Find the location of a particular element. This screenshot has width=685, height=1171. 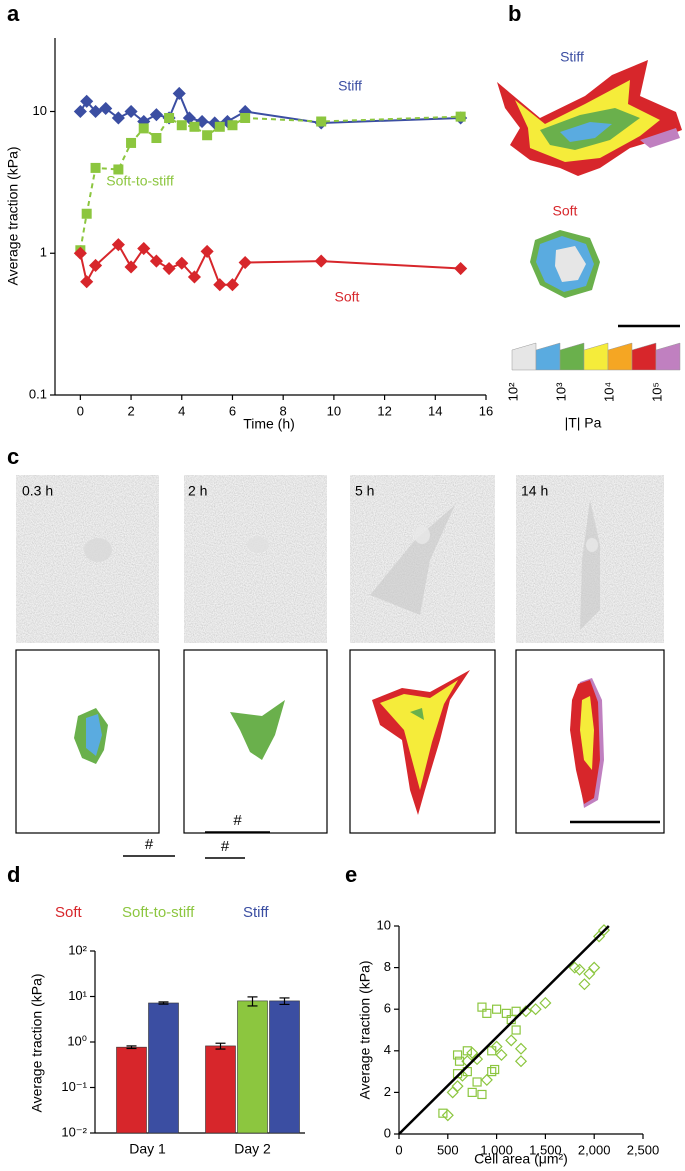

legend-entry: Soft-to-stiff is located at coordinates (158, 912).